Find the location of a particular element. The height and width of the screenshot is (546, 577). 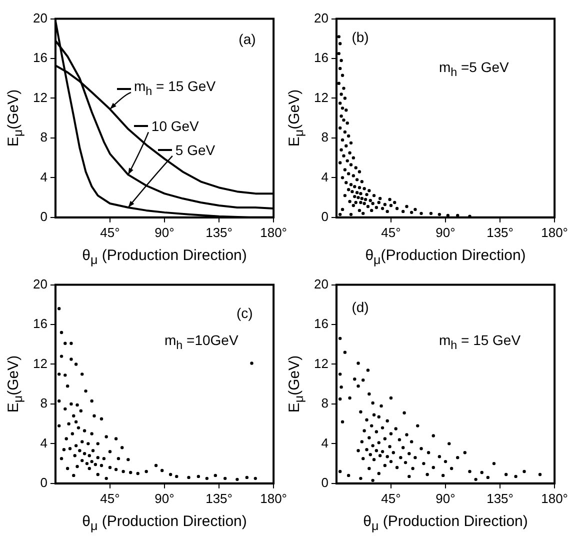

annotation: (d) is located at coordinates (360, 306).